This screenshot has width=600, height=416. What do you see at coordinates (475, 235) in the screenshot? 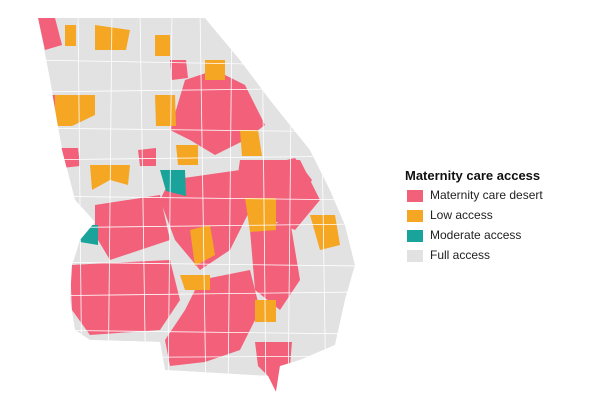
I see `legend-label: Moderate access` at bounding box center [475, 235].